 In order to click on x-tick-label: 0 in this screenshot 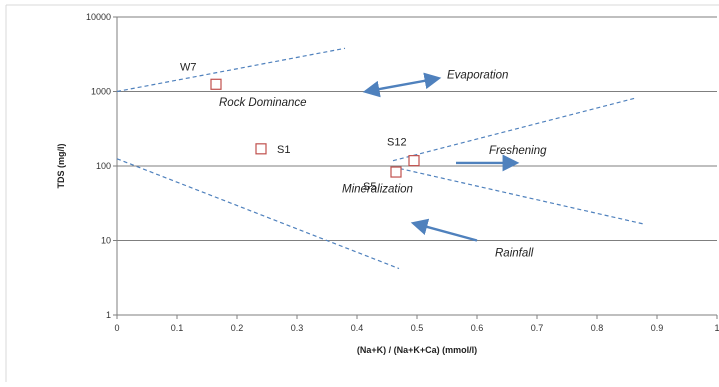, I will do `click(116, 328)`.